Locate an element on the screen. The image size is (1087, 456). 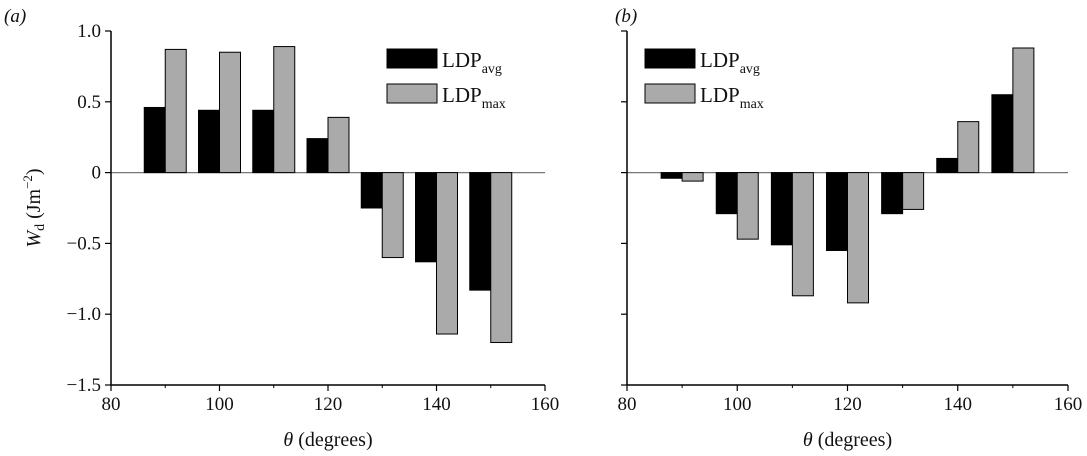
y-axis-unit: (Jm is located at coordinates (34, 205).